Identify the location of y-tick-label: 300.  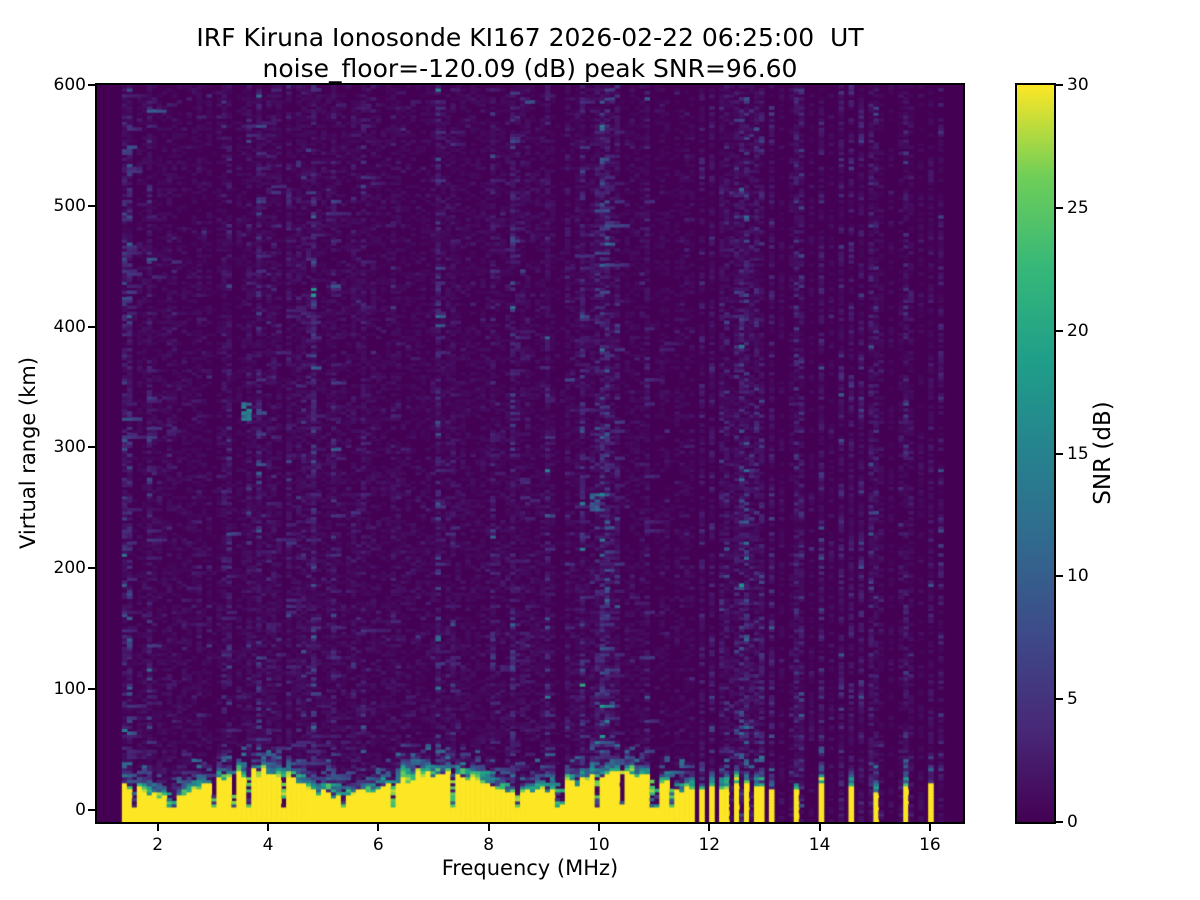
(69, 447).